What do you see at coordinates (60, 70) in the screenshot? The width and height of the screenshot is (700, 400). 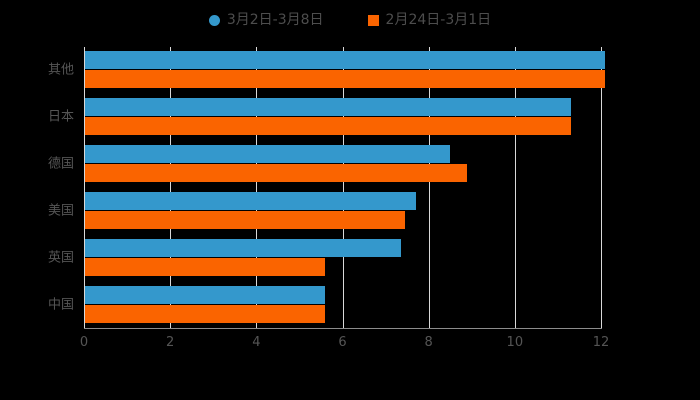 I see `y-axis-label-其他: 其他` at bounding box center [60, 70].